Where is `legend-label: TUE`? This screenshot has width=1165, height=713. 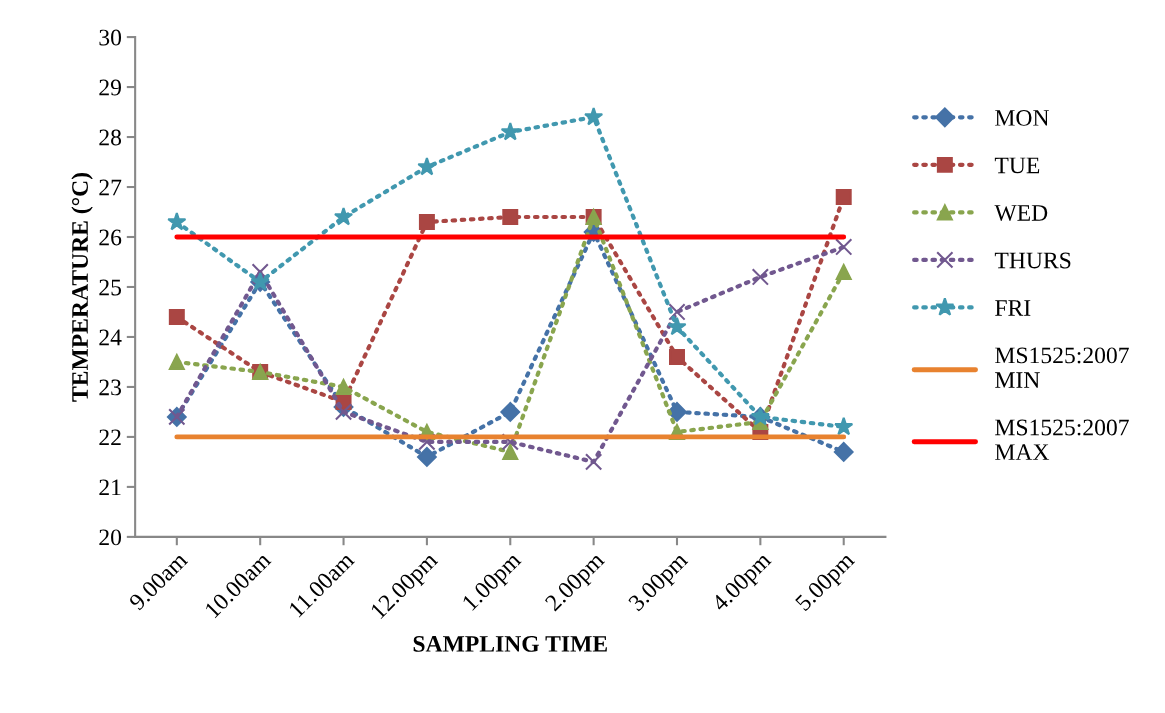
legend-label: TUE is located at coordinates (1017, 165).